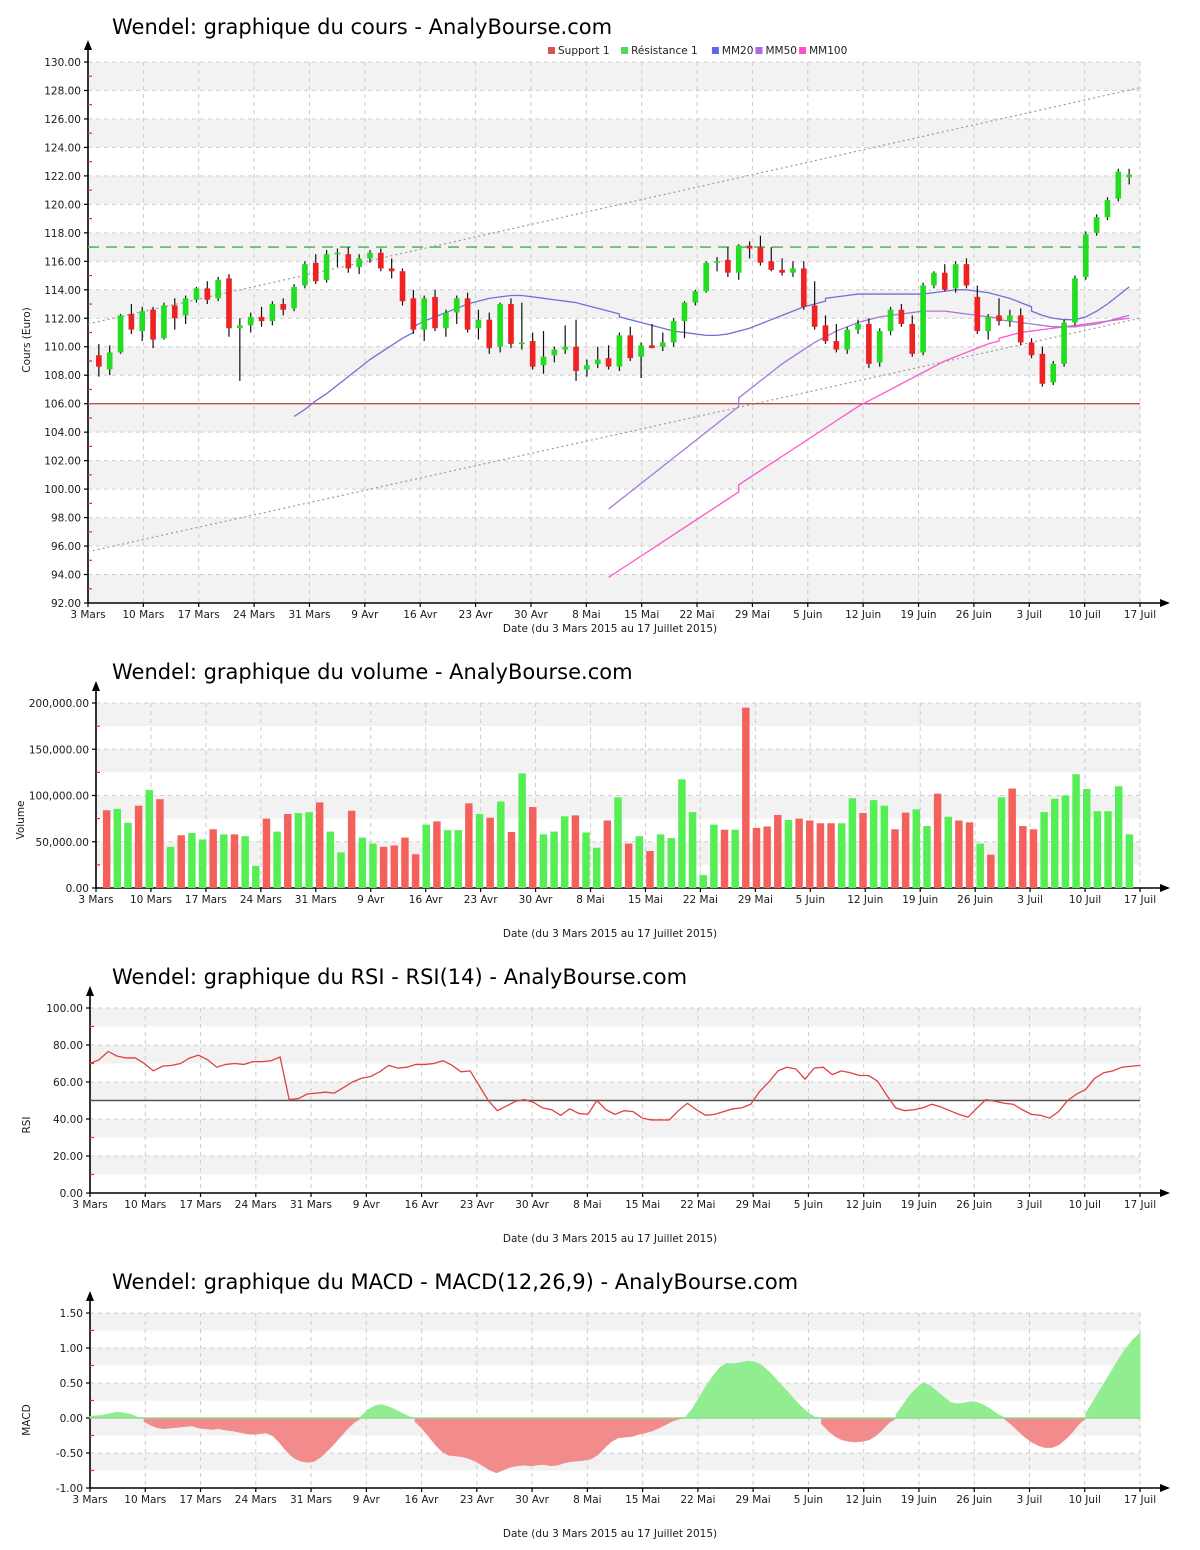 This screenshot has height=1550, width=1200. Describe the element at coordinates (71, 1349) in the screenshot. I see `y-tick-label: 1.00` at that location.